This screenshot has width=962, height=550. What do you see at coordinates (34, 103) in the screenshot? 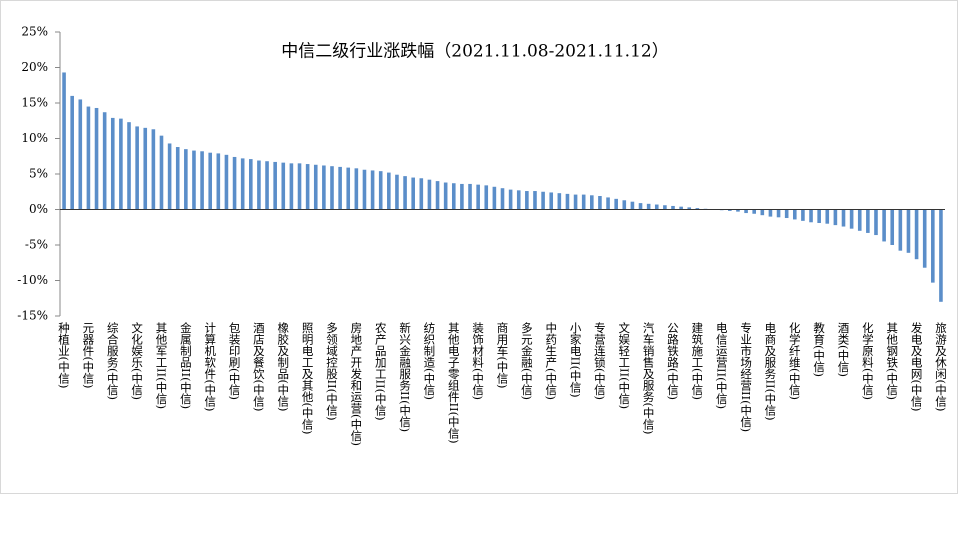
I see `y-tick-label: 15%` at bounding box center [34, 103].